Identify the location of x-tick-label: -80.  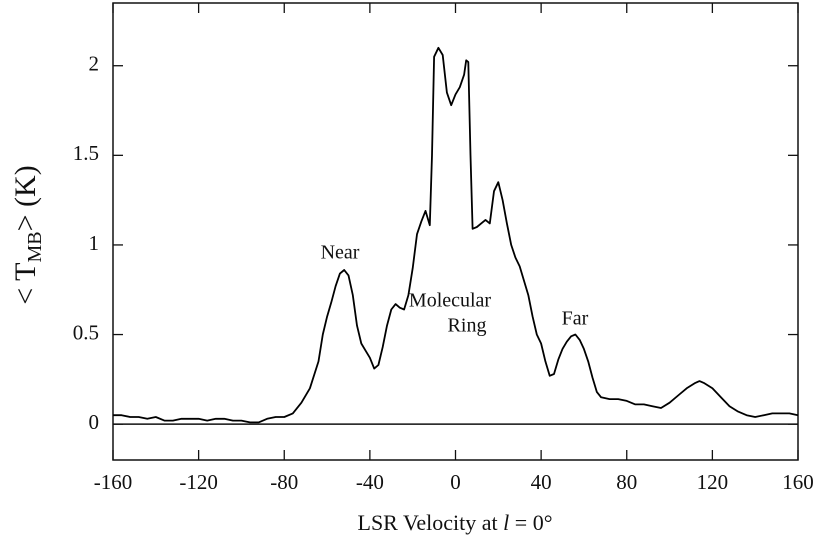
(284, 482).